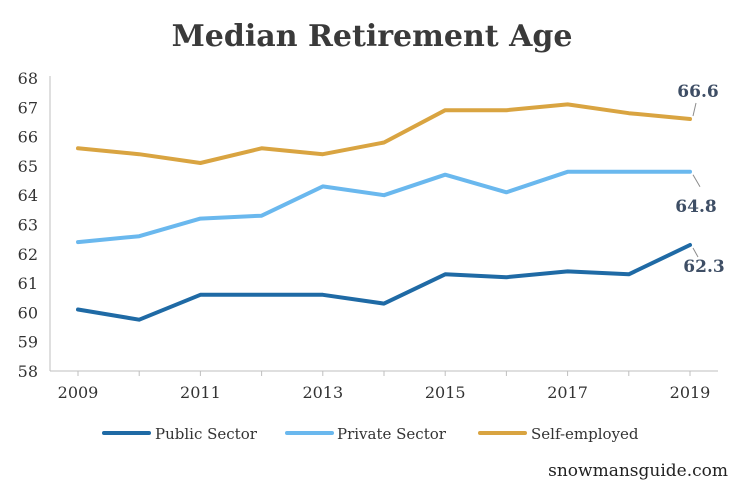 This screenshot has width=744, height=494. What do you see at coordinates (28, 137) in the screenshot?
I see `y-tick-label: 66` at bounding box center [28, 137].